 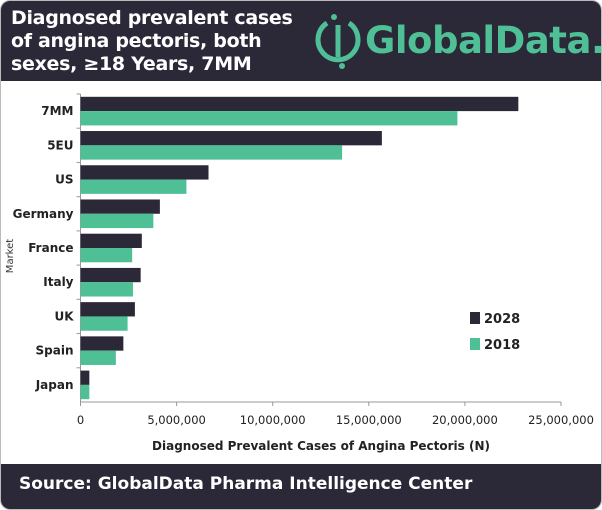 I want to click on bar-2028-uk, so click(x=107, y=309).